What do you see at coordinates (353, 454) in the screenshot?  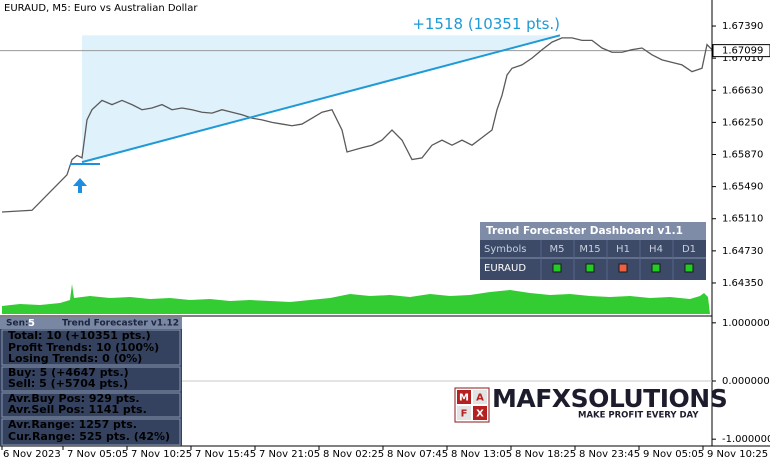 I see `x-tick-label: 8 Nov 02:25` at bounding box center [353, 454].